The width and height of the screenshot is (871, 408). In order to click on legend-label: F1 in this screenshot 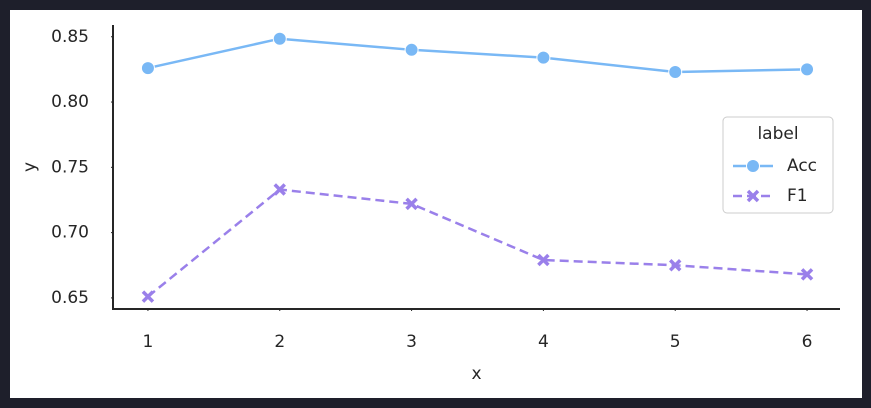, I will do `click(797, 196)`.